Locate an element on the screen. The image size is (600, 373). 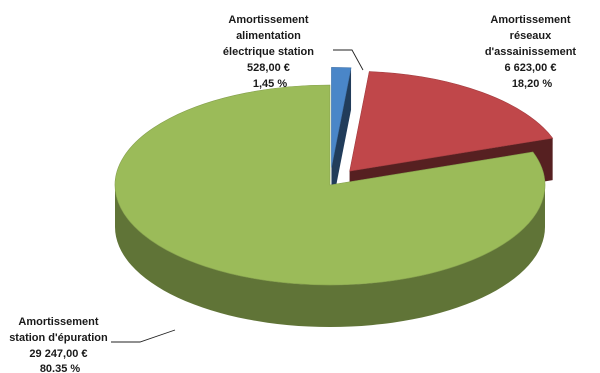
slice-alimentation is located at coordinates (341, 117).